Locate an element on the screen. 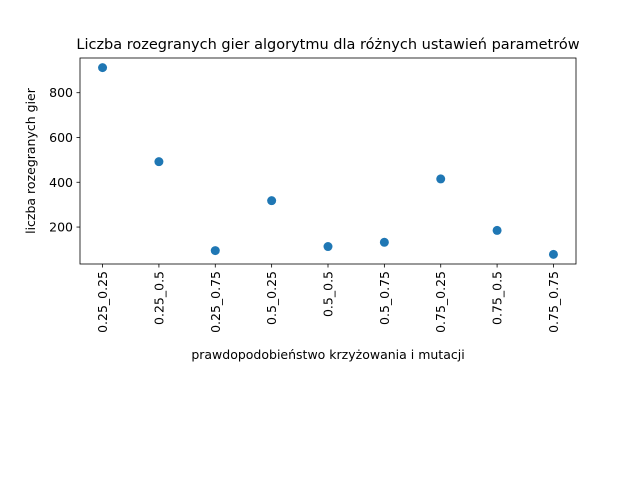 Image resolution: width=640 pixels, height=480 pixels. x-tick-label: 0.75_0.5 is located at coordinates (497, 298).